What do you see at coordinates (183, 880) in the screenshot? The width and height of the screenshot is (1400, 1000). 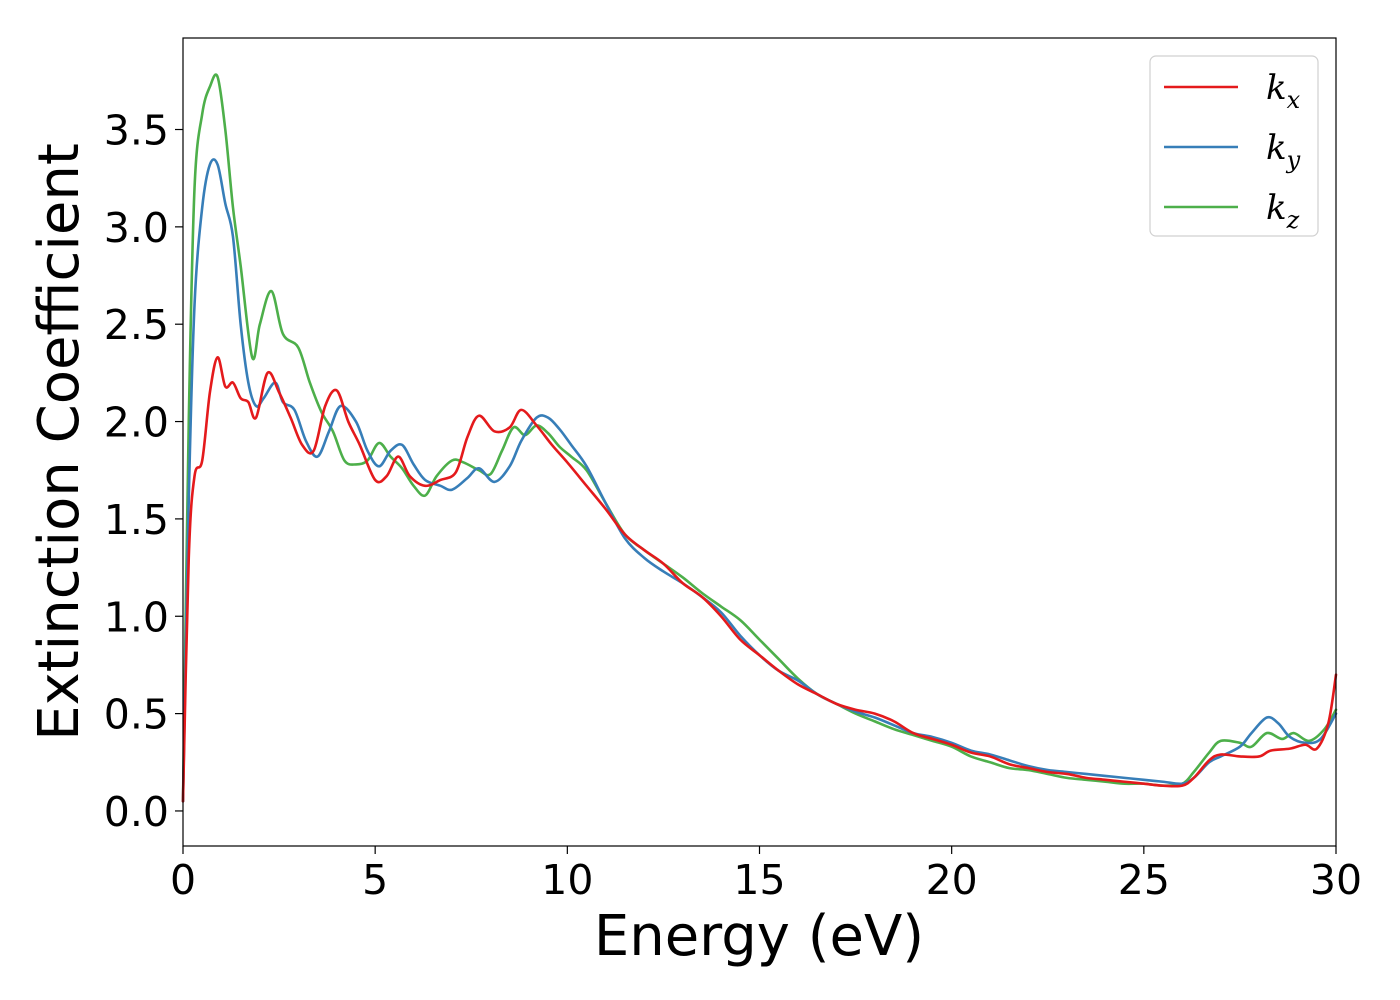 I see `x-tick-label: 0` at bounding box center [183, 880].